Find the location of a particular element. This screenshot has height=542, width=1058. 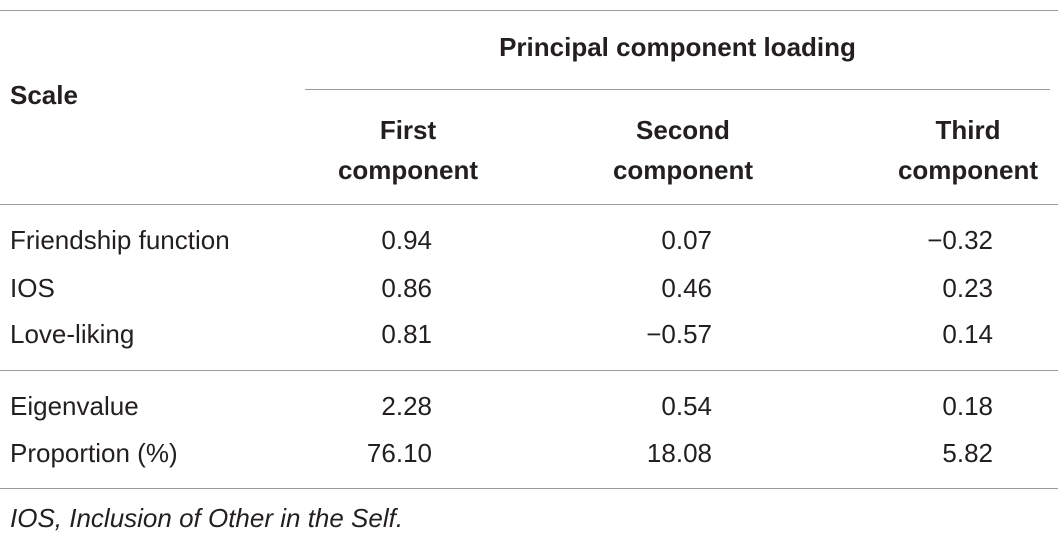

column-header: First is located at coordinates (408, 130).